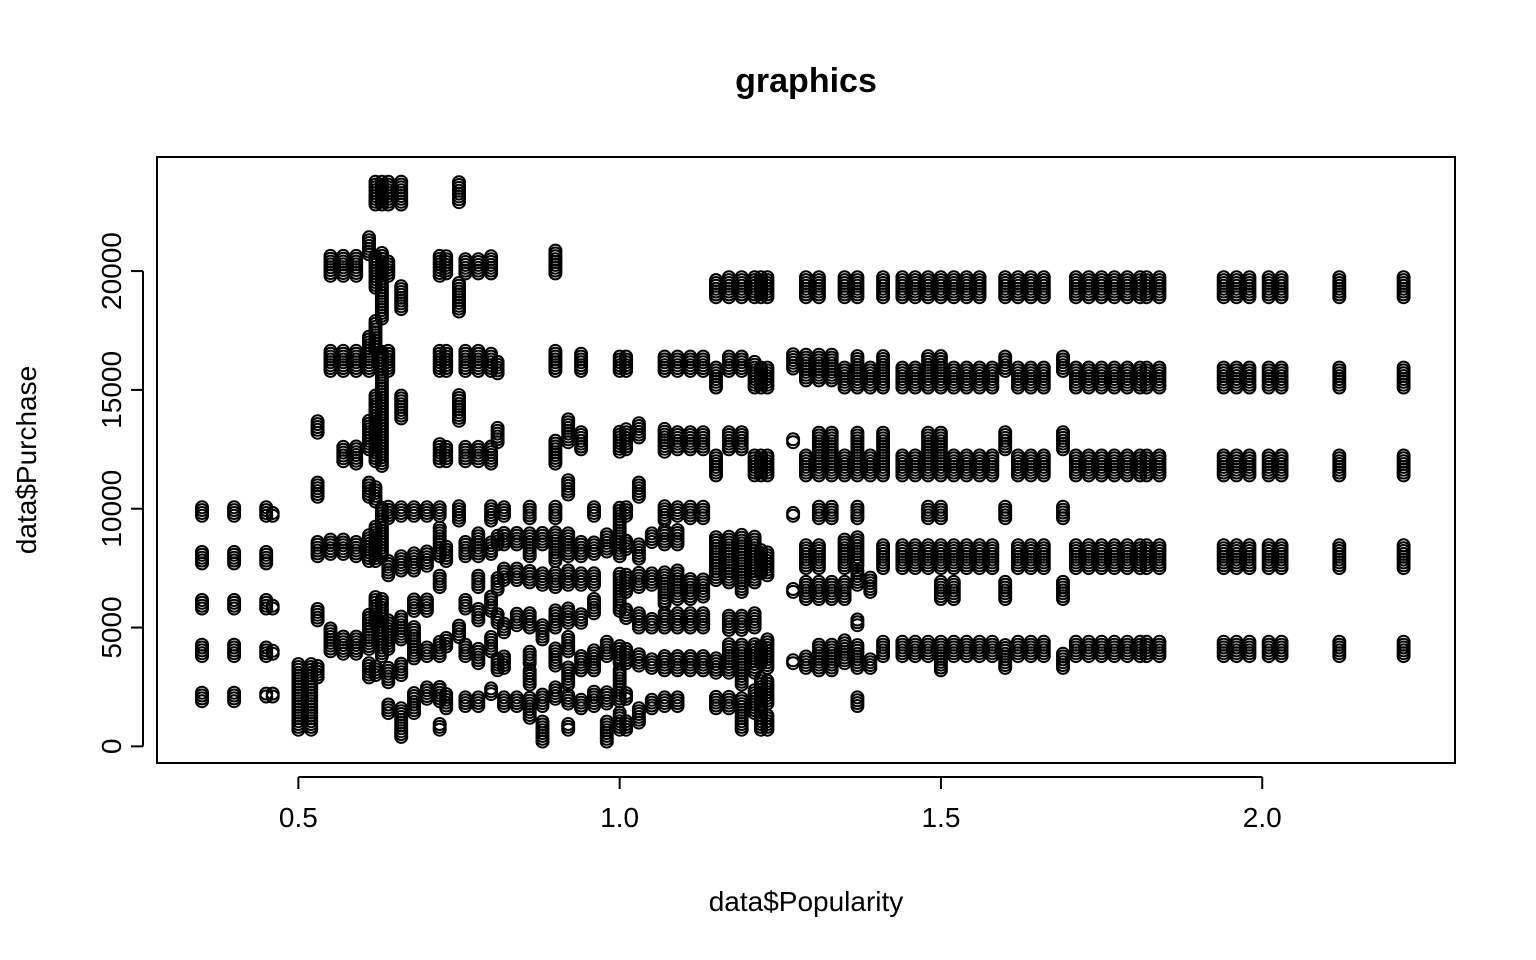 Image resolution: width=1536 pixels, height=960 pixels. Describe the element at coordinates (298, 817) in the screenshot. I see `x-tick-label: 0.5` at that location.